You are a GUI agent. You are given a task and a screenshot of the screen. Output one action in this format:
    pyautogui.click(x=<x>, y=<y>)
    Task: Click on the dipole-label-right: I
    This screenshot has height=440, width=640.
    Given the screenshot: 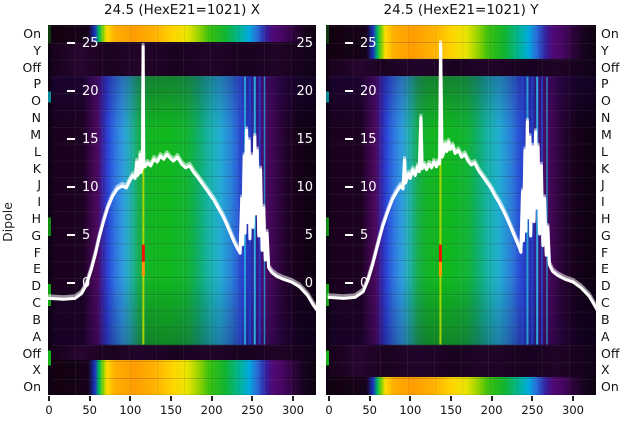 What is the action you would take?
    pyautogui.click(x=603, y=202)
    